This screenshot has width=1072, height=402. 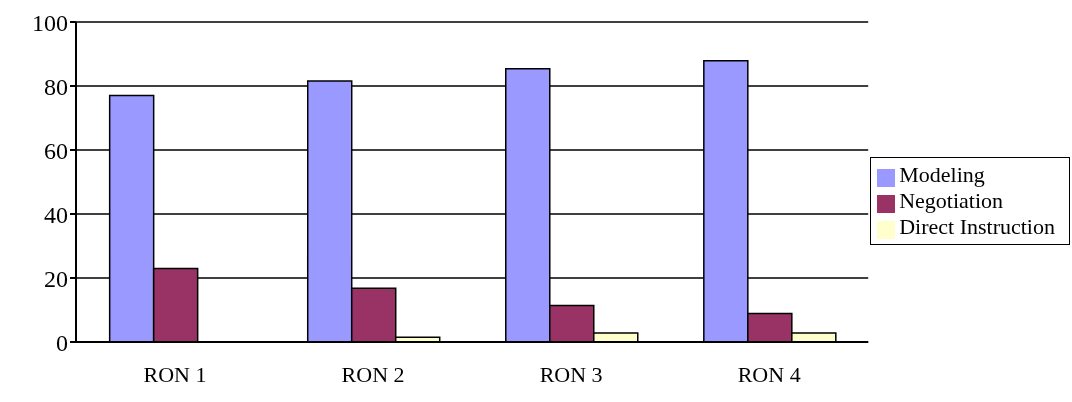 What do you see at coordinates (50, 22) in the screenshot?
I see `y-tick-label: 100` at bounding box center [50, 22].